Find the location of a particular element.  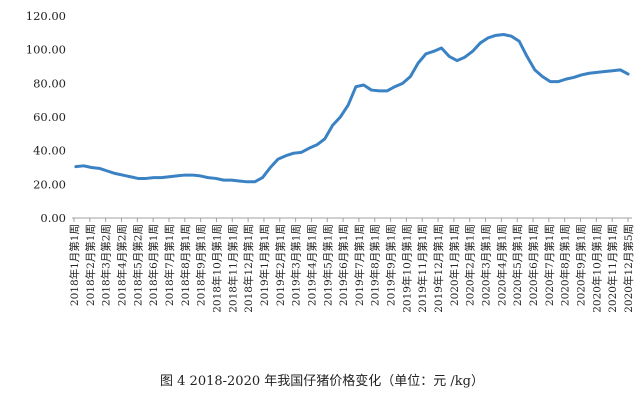

x-tick-label: 2020年9月第1周 is located at coordinates (581, 265).